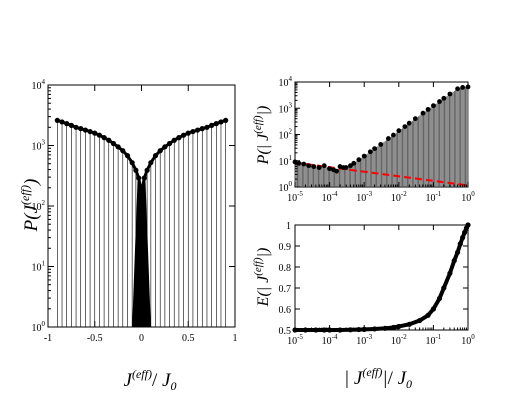  I want to click on svg-text: P(| J(eff)|), so click(262, 136).